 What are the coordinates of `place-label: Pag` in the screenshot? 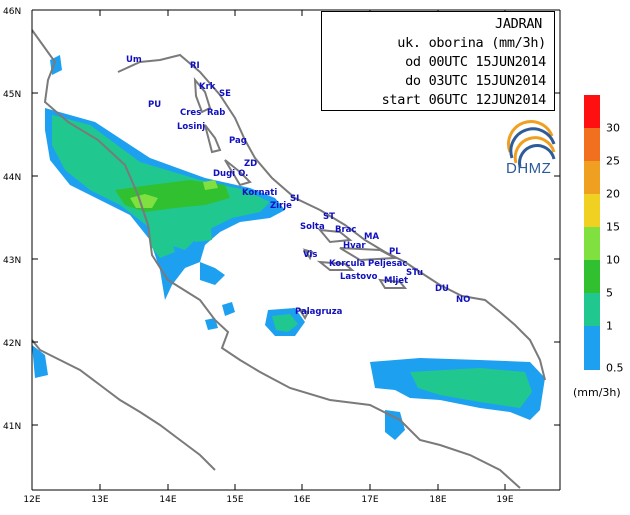 It's located at (238, 141).